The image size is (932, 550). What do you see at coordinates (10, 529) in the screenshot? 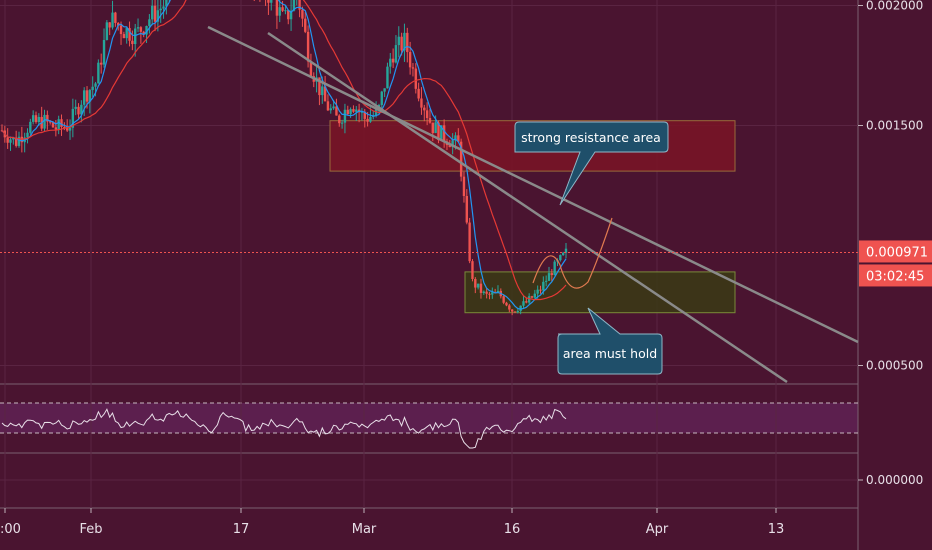
I see `time-tick-label: :00` at bounding box center [10, 529].